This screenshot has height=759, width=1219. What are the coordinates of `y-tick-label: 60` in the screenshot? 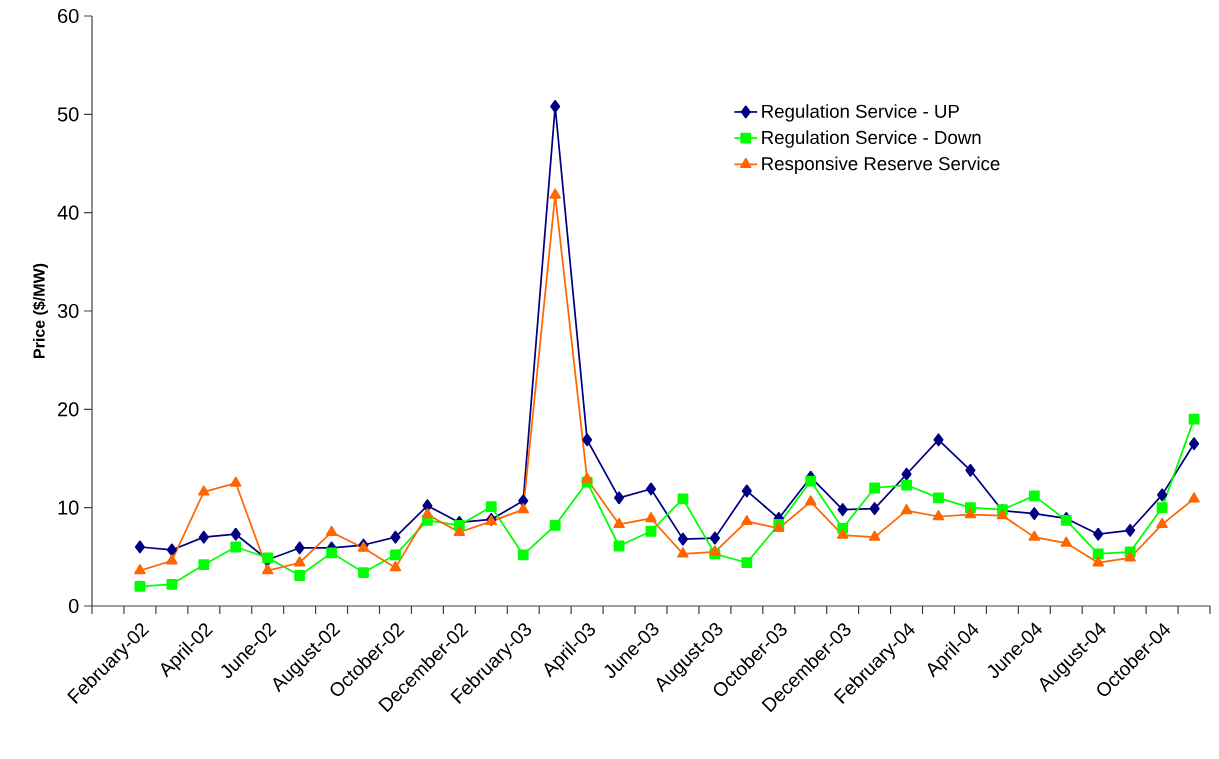 It's located at (68, 16).